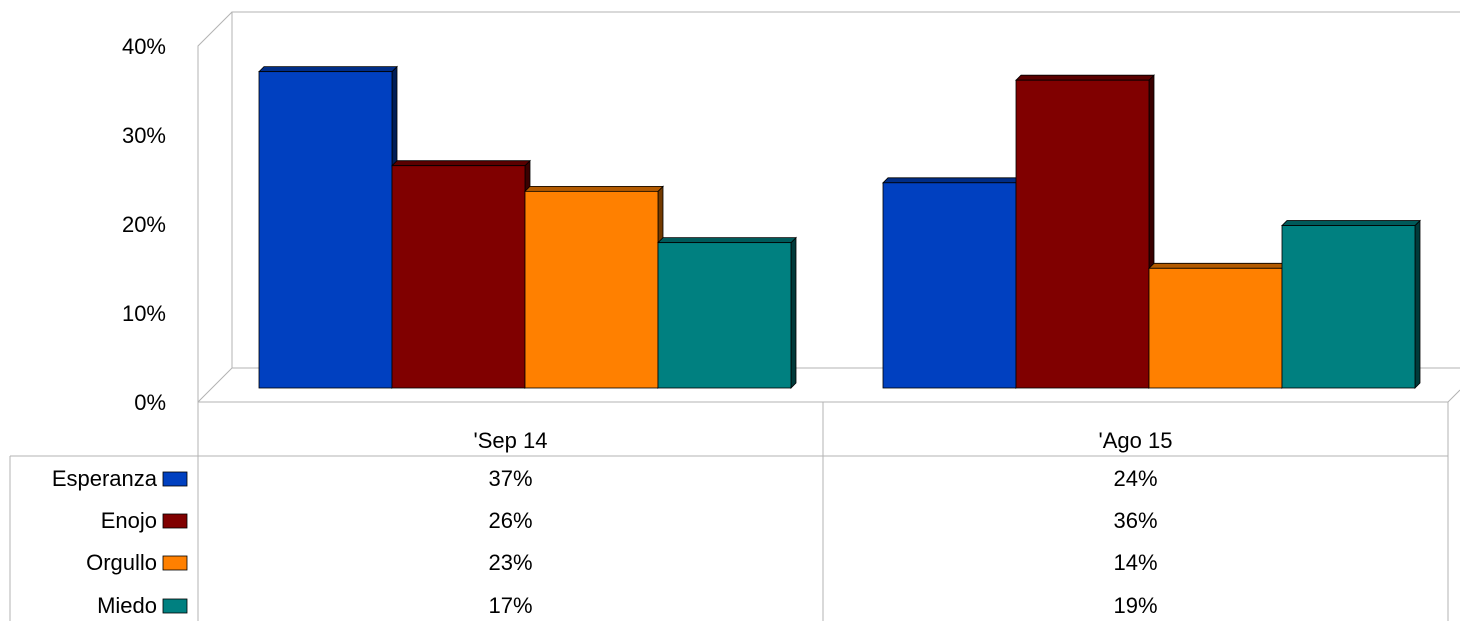  What do you see at coordinates (215, 385) in the screenshot?
I see `floor-left-edge` at bounding box center [215, 385].